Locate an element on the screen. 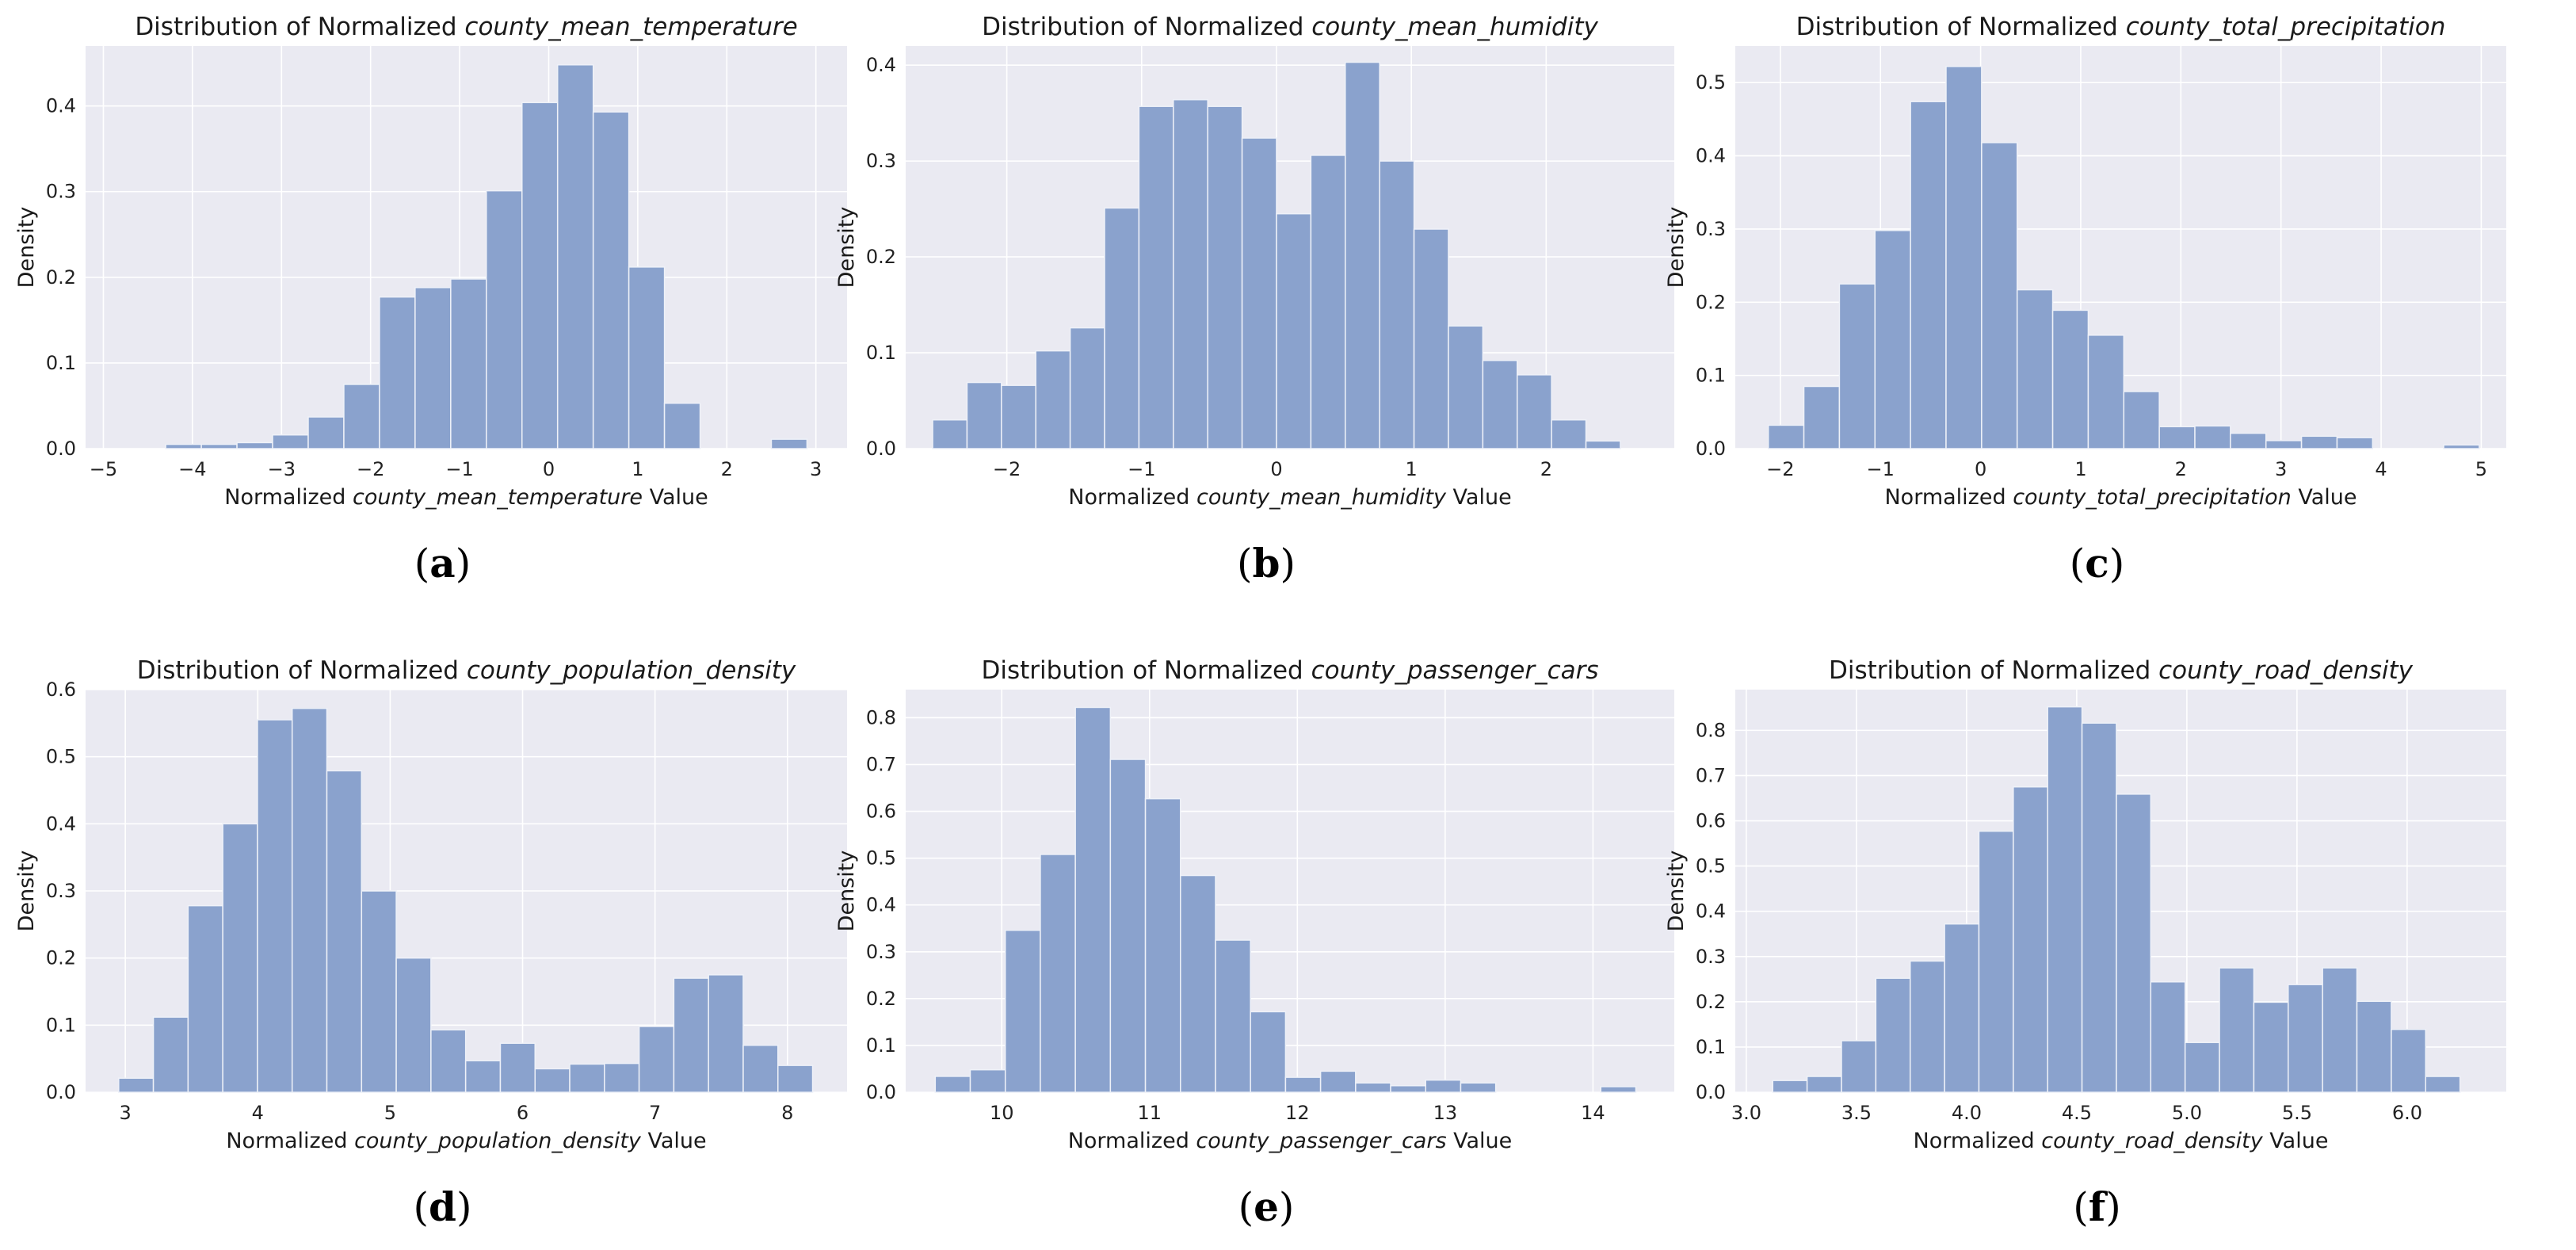 Image resolution: width=2576 pixels, height=1250 pixels. x-tick-label: 6 is located at coordinates (523, 1113).